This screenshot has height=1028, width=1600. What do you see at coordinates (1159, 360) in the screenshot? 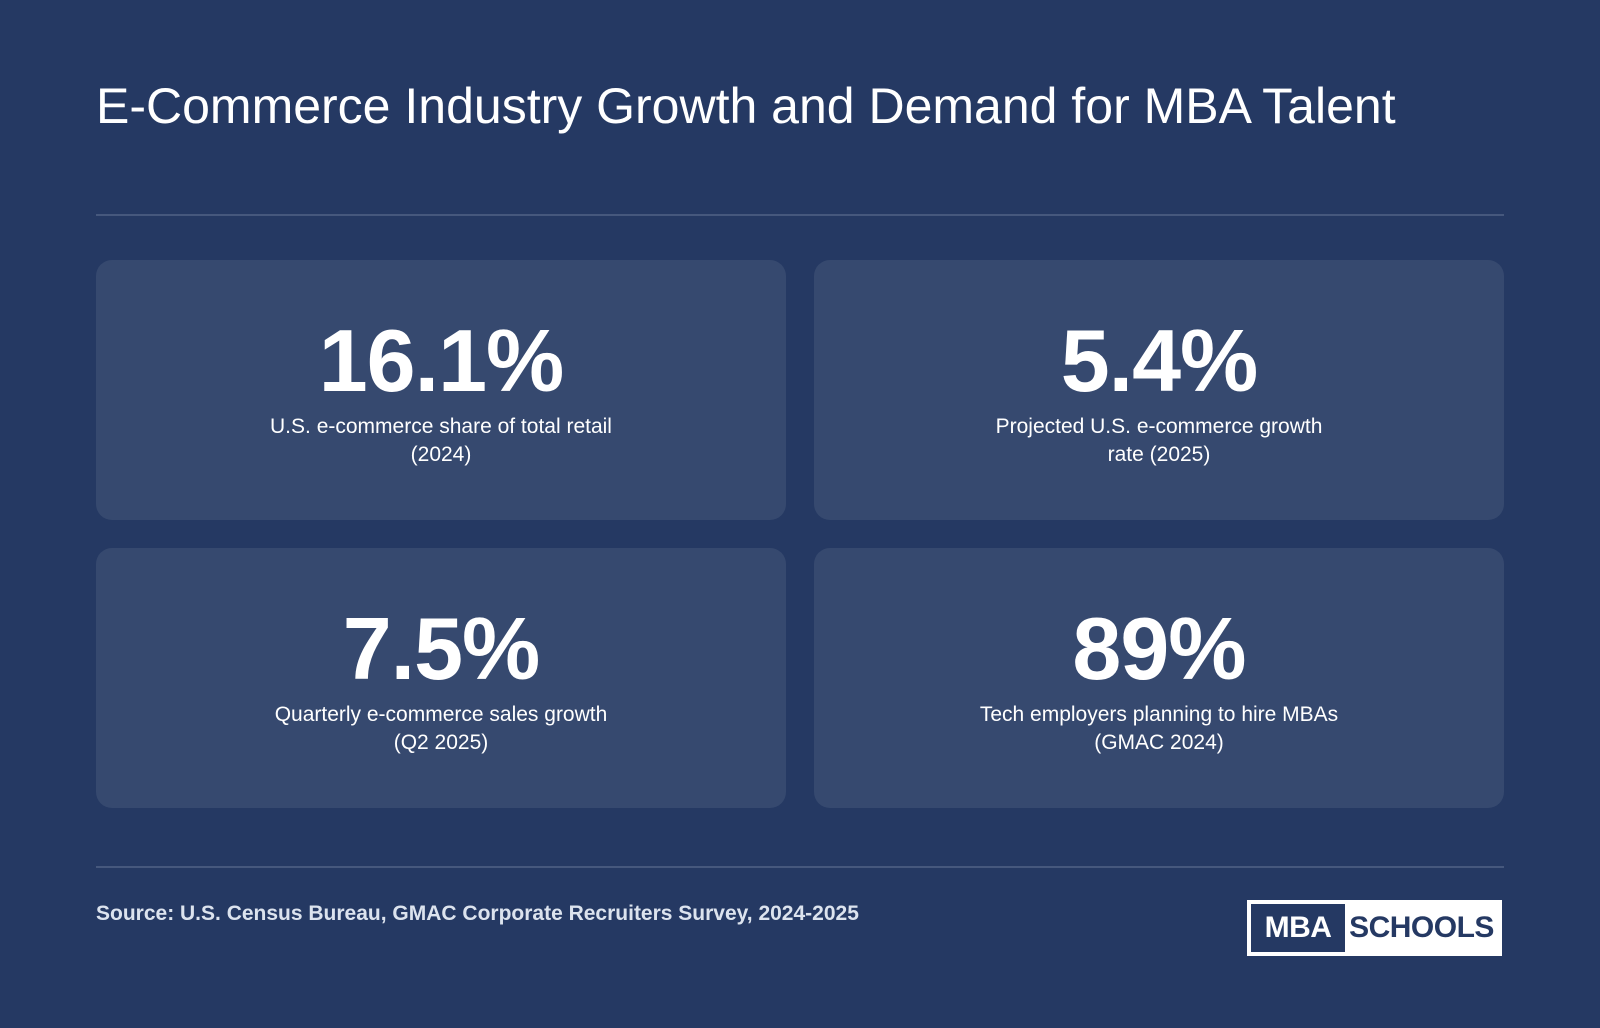
I see `stat-value: 5.4%` at bounding box center [1159, 360].